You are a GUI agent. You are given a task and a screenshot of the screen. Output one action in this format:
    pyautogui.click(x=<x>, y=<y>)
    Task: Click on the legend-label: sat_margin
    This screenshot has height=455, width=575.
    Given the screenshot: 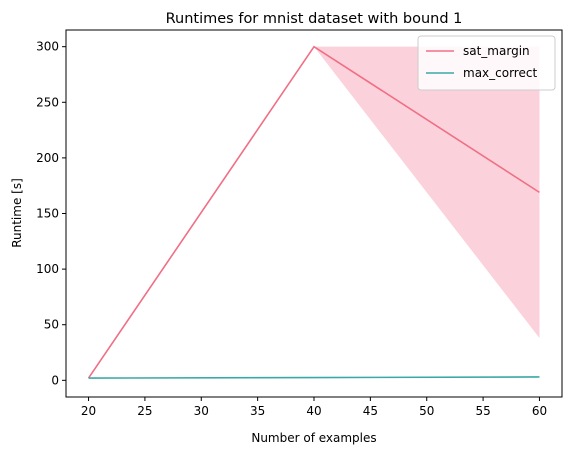 What is the action you would take?
    pyautogui.click(x=496, y=51)
    